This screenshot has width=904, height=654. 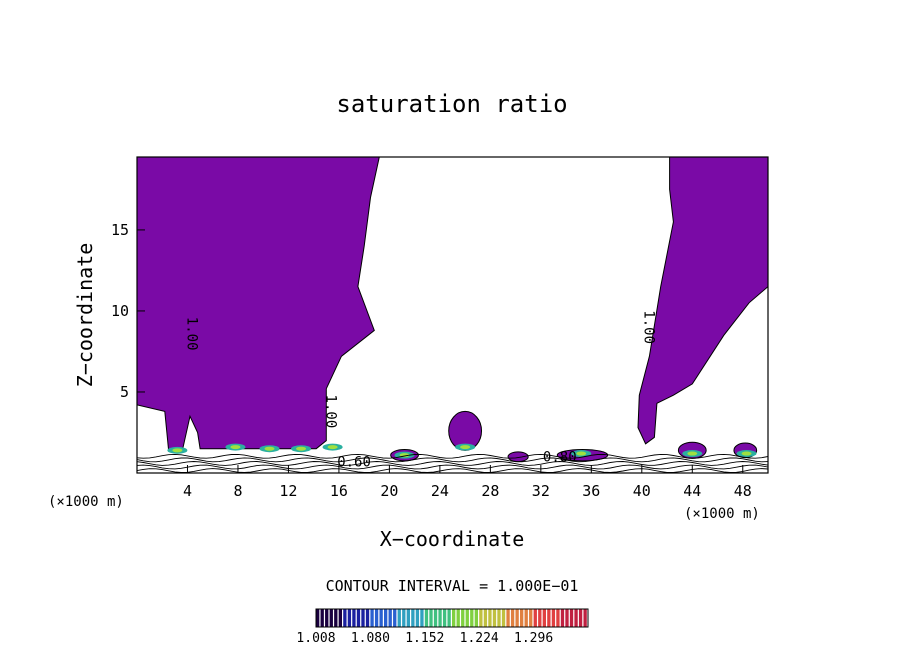 I want to click on x-tick-label-1: 8, so click(x=237, y=491).